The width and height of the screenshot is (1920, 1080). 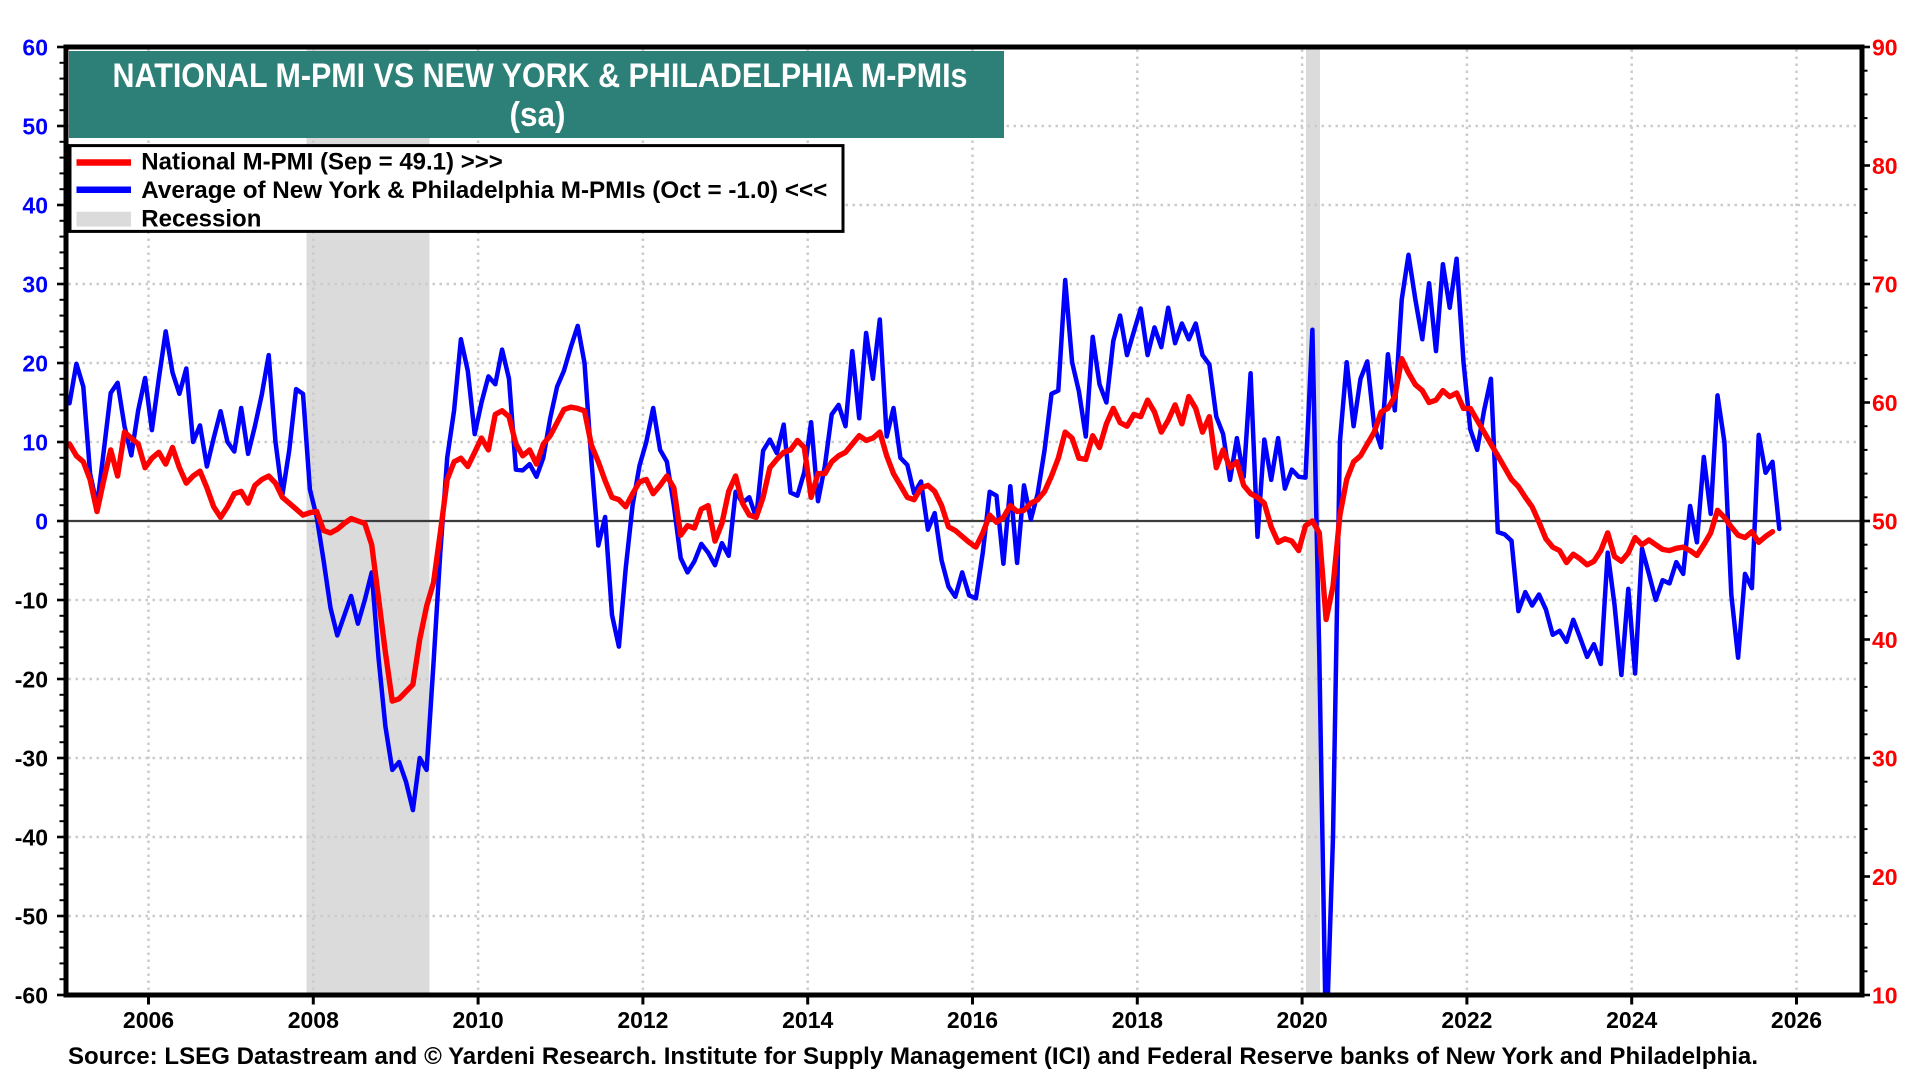 I want to click on svg-text: 2016, so click(x=972, y=1020).